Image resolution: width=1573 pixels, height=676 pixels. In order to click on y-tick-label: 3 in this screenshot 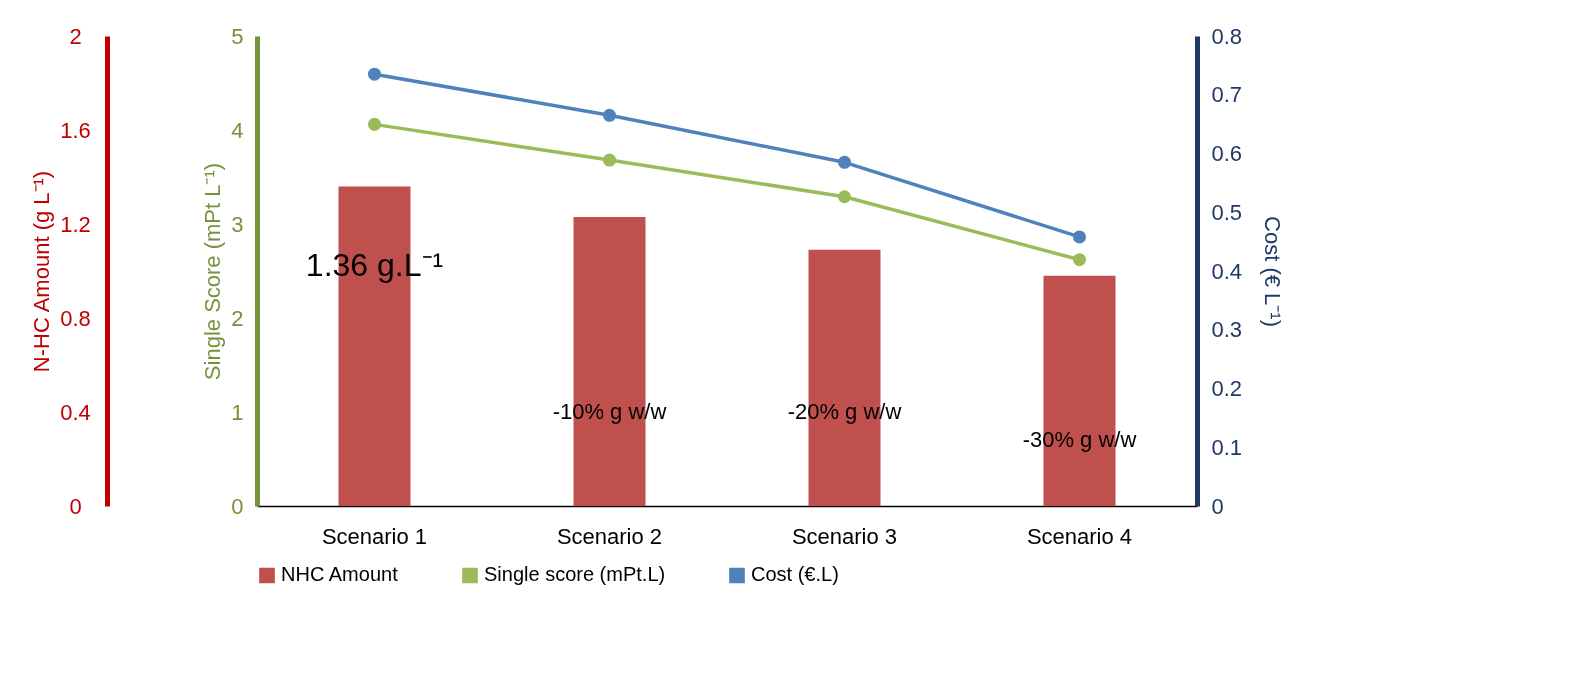, I will do `click(237, 224)`.